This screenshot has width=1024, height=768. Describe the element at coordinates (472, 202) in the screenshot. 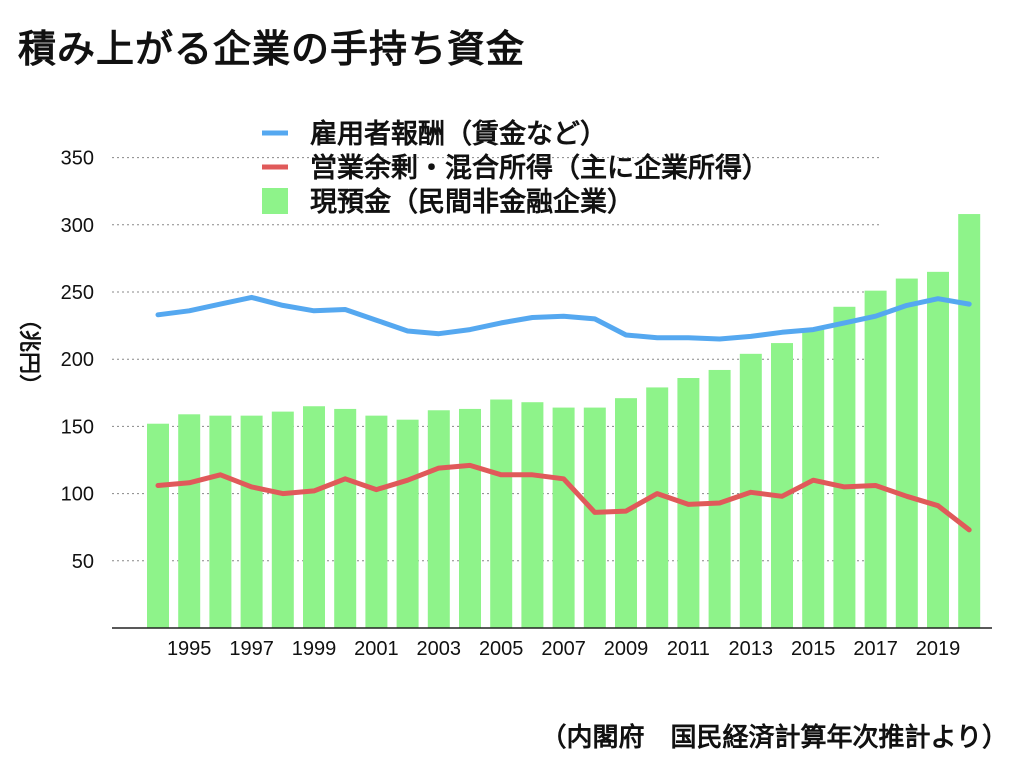

I see `legend-label: 現預金（民間非金融企業）` at that location.